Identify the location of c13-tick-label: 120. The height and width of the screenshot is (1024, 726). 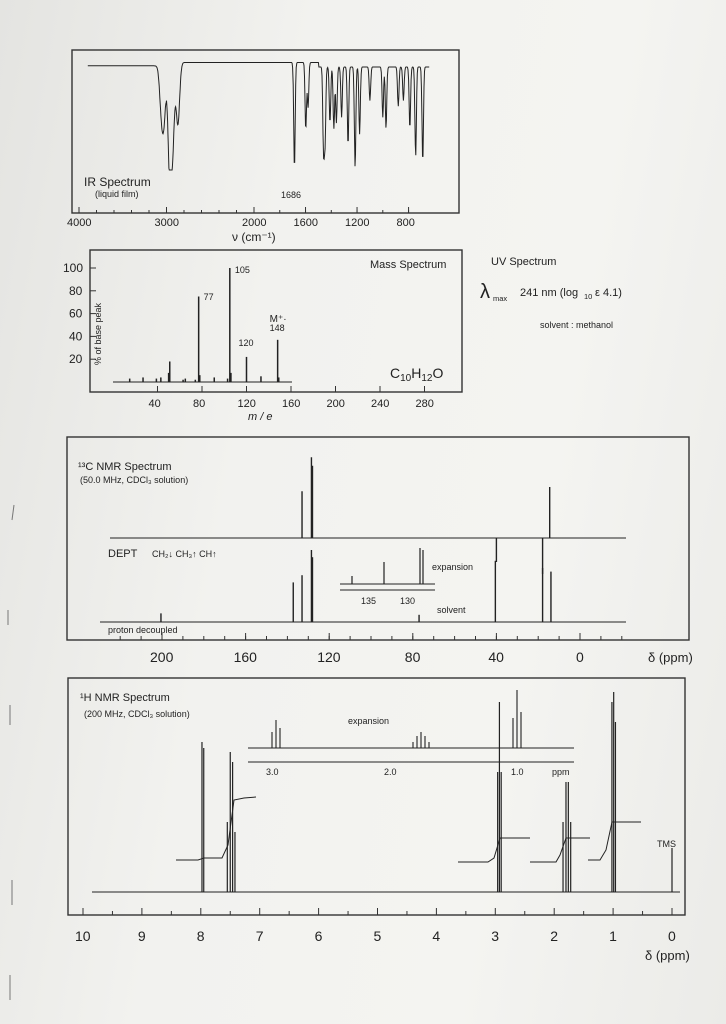
(329, 657).